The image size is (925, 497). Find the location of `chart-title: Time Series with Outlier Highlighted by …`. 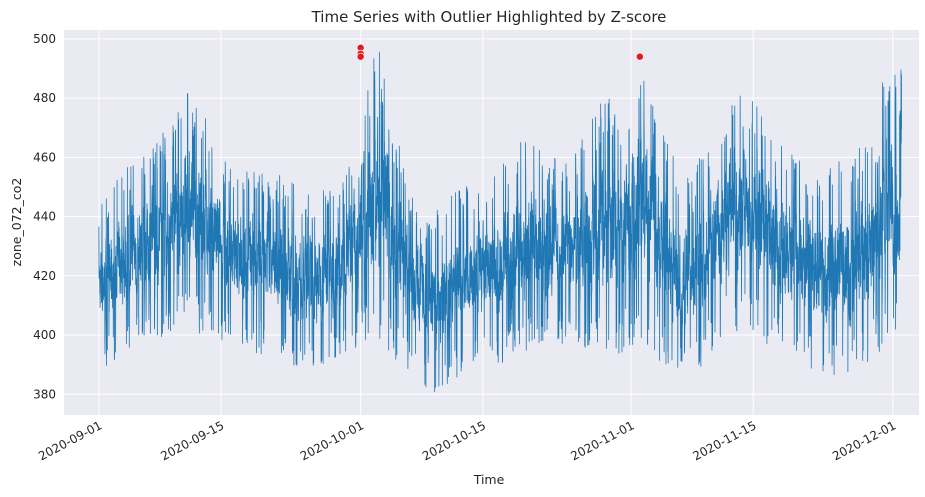

chart-title: Time Series with Outlier Highlighted by … is located at coordinates (489, 17).